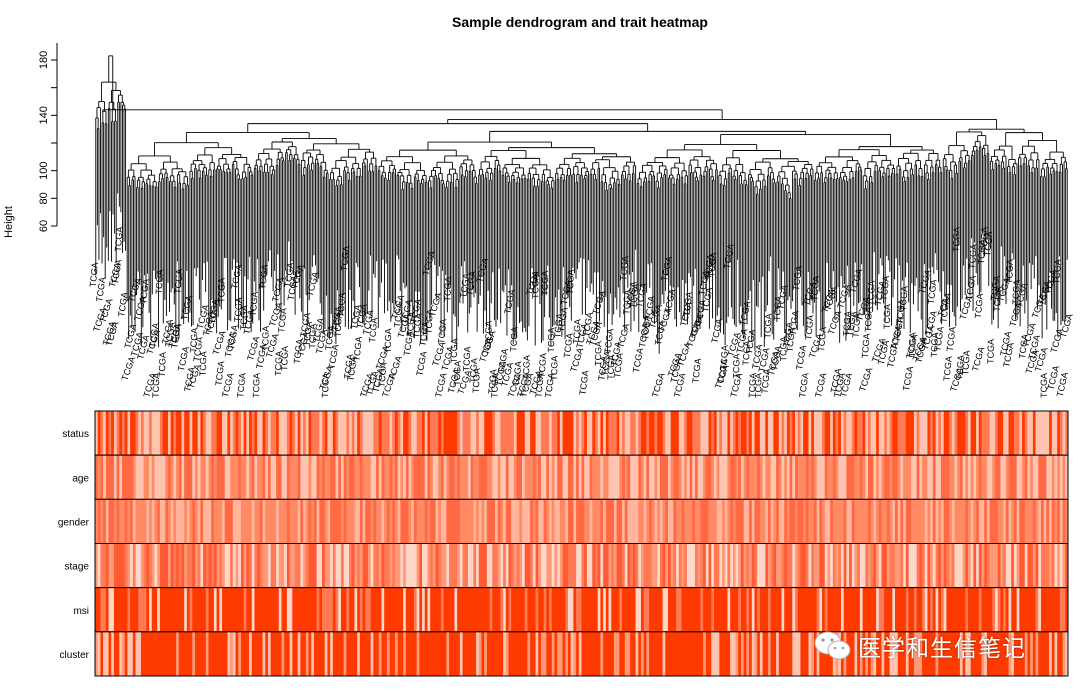  Describe the element at coordinates (44, 170) in the screenshot. I see `y-tick-label-100: 100` at that location.